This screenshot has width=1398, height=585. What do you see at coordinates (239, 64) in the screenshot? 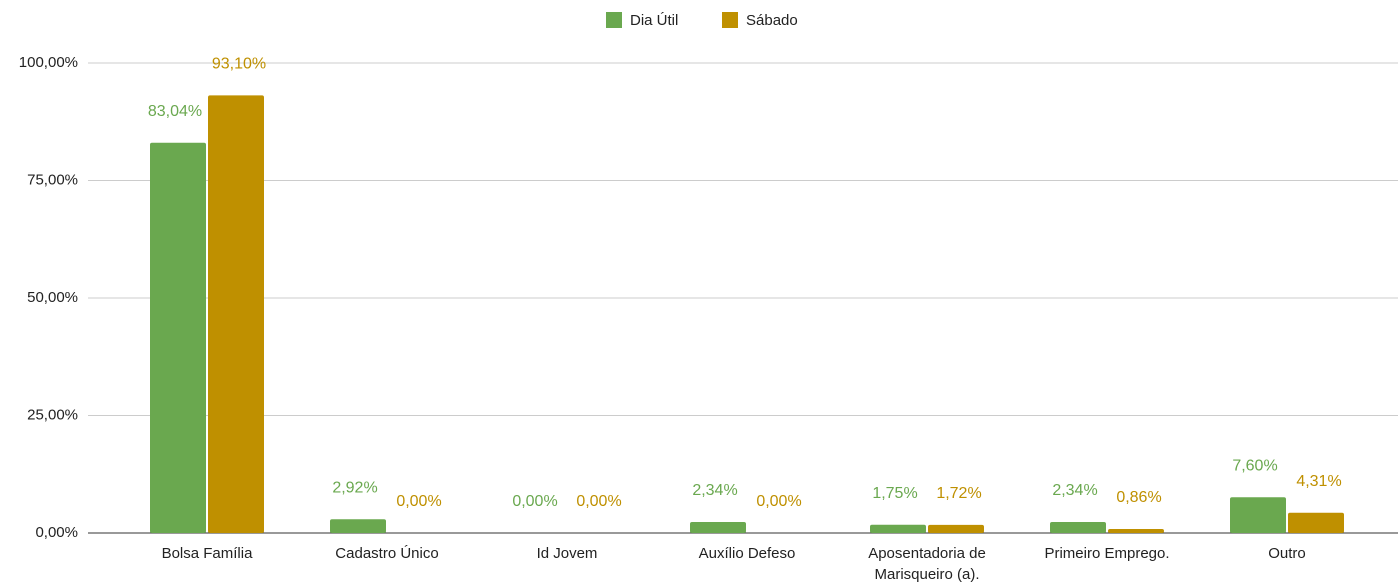
I see `value-label: 93,10%` at bounding box center [239, 64].